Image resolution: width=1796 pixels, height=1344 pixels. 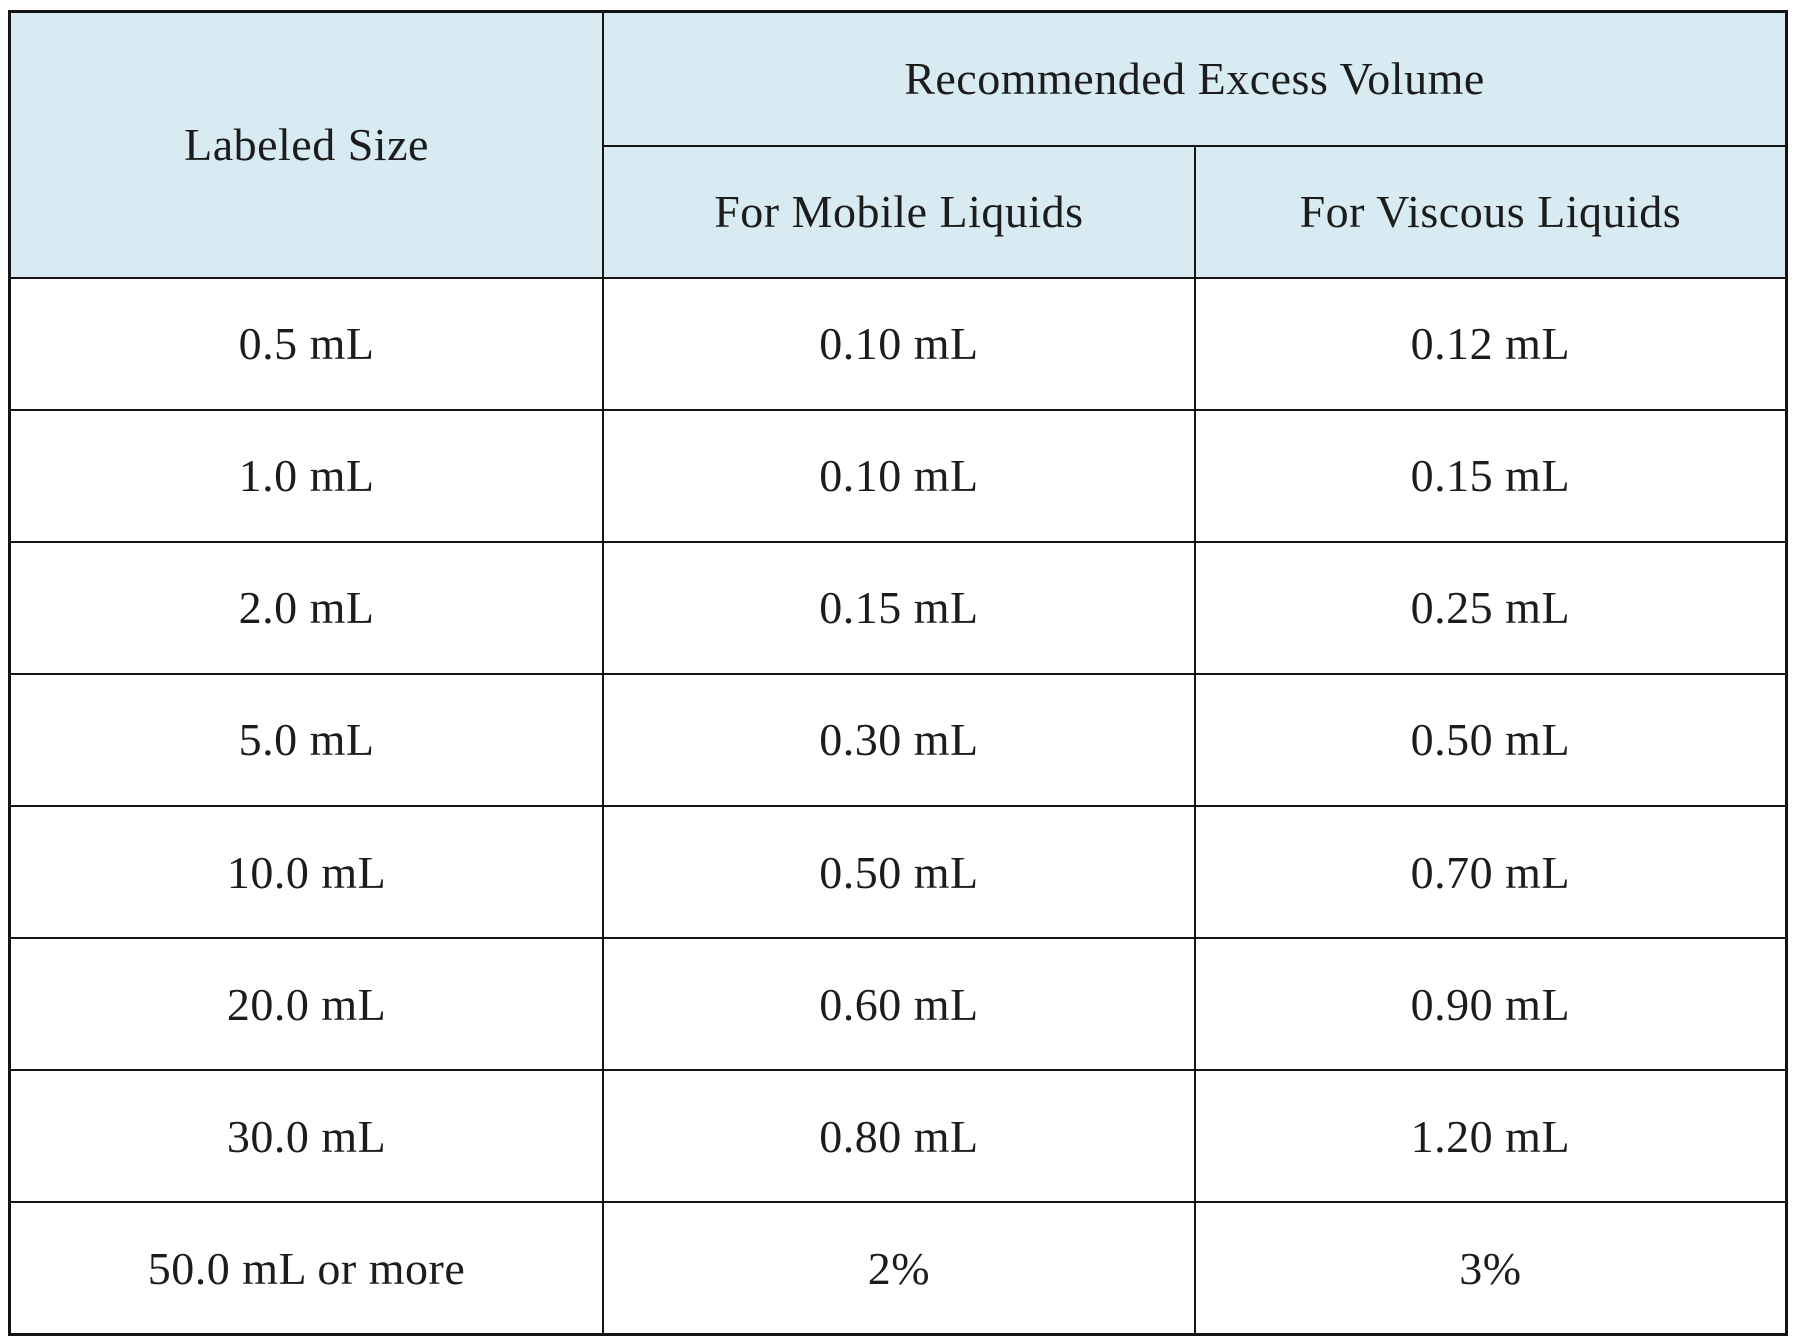 I want to click on cell-mobile: 0.15 mL, so click(x=899, y=607).